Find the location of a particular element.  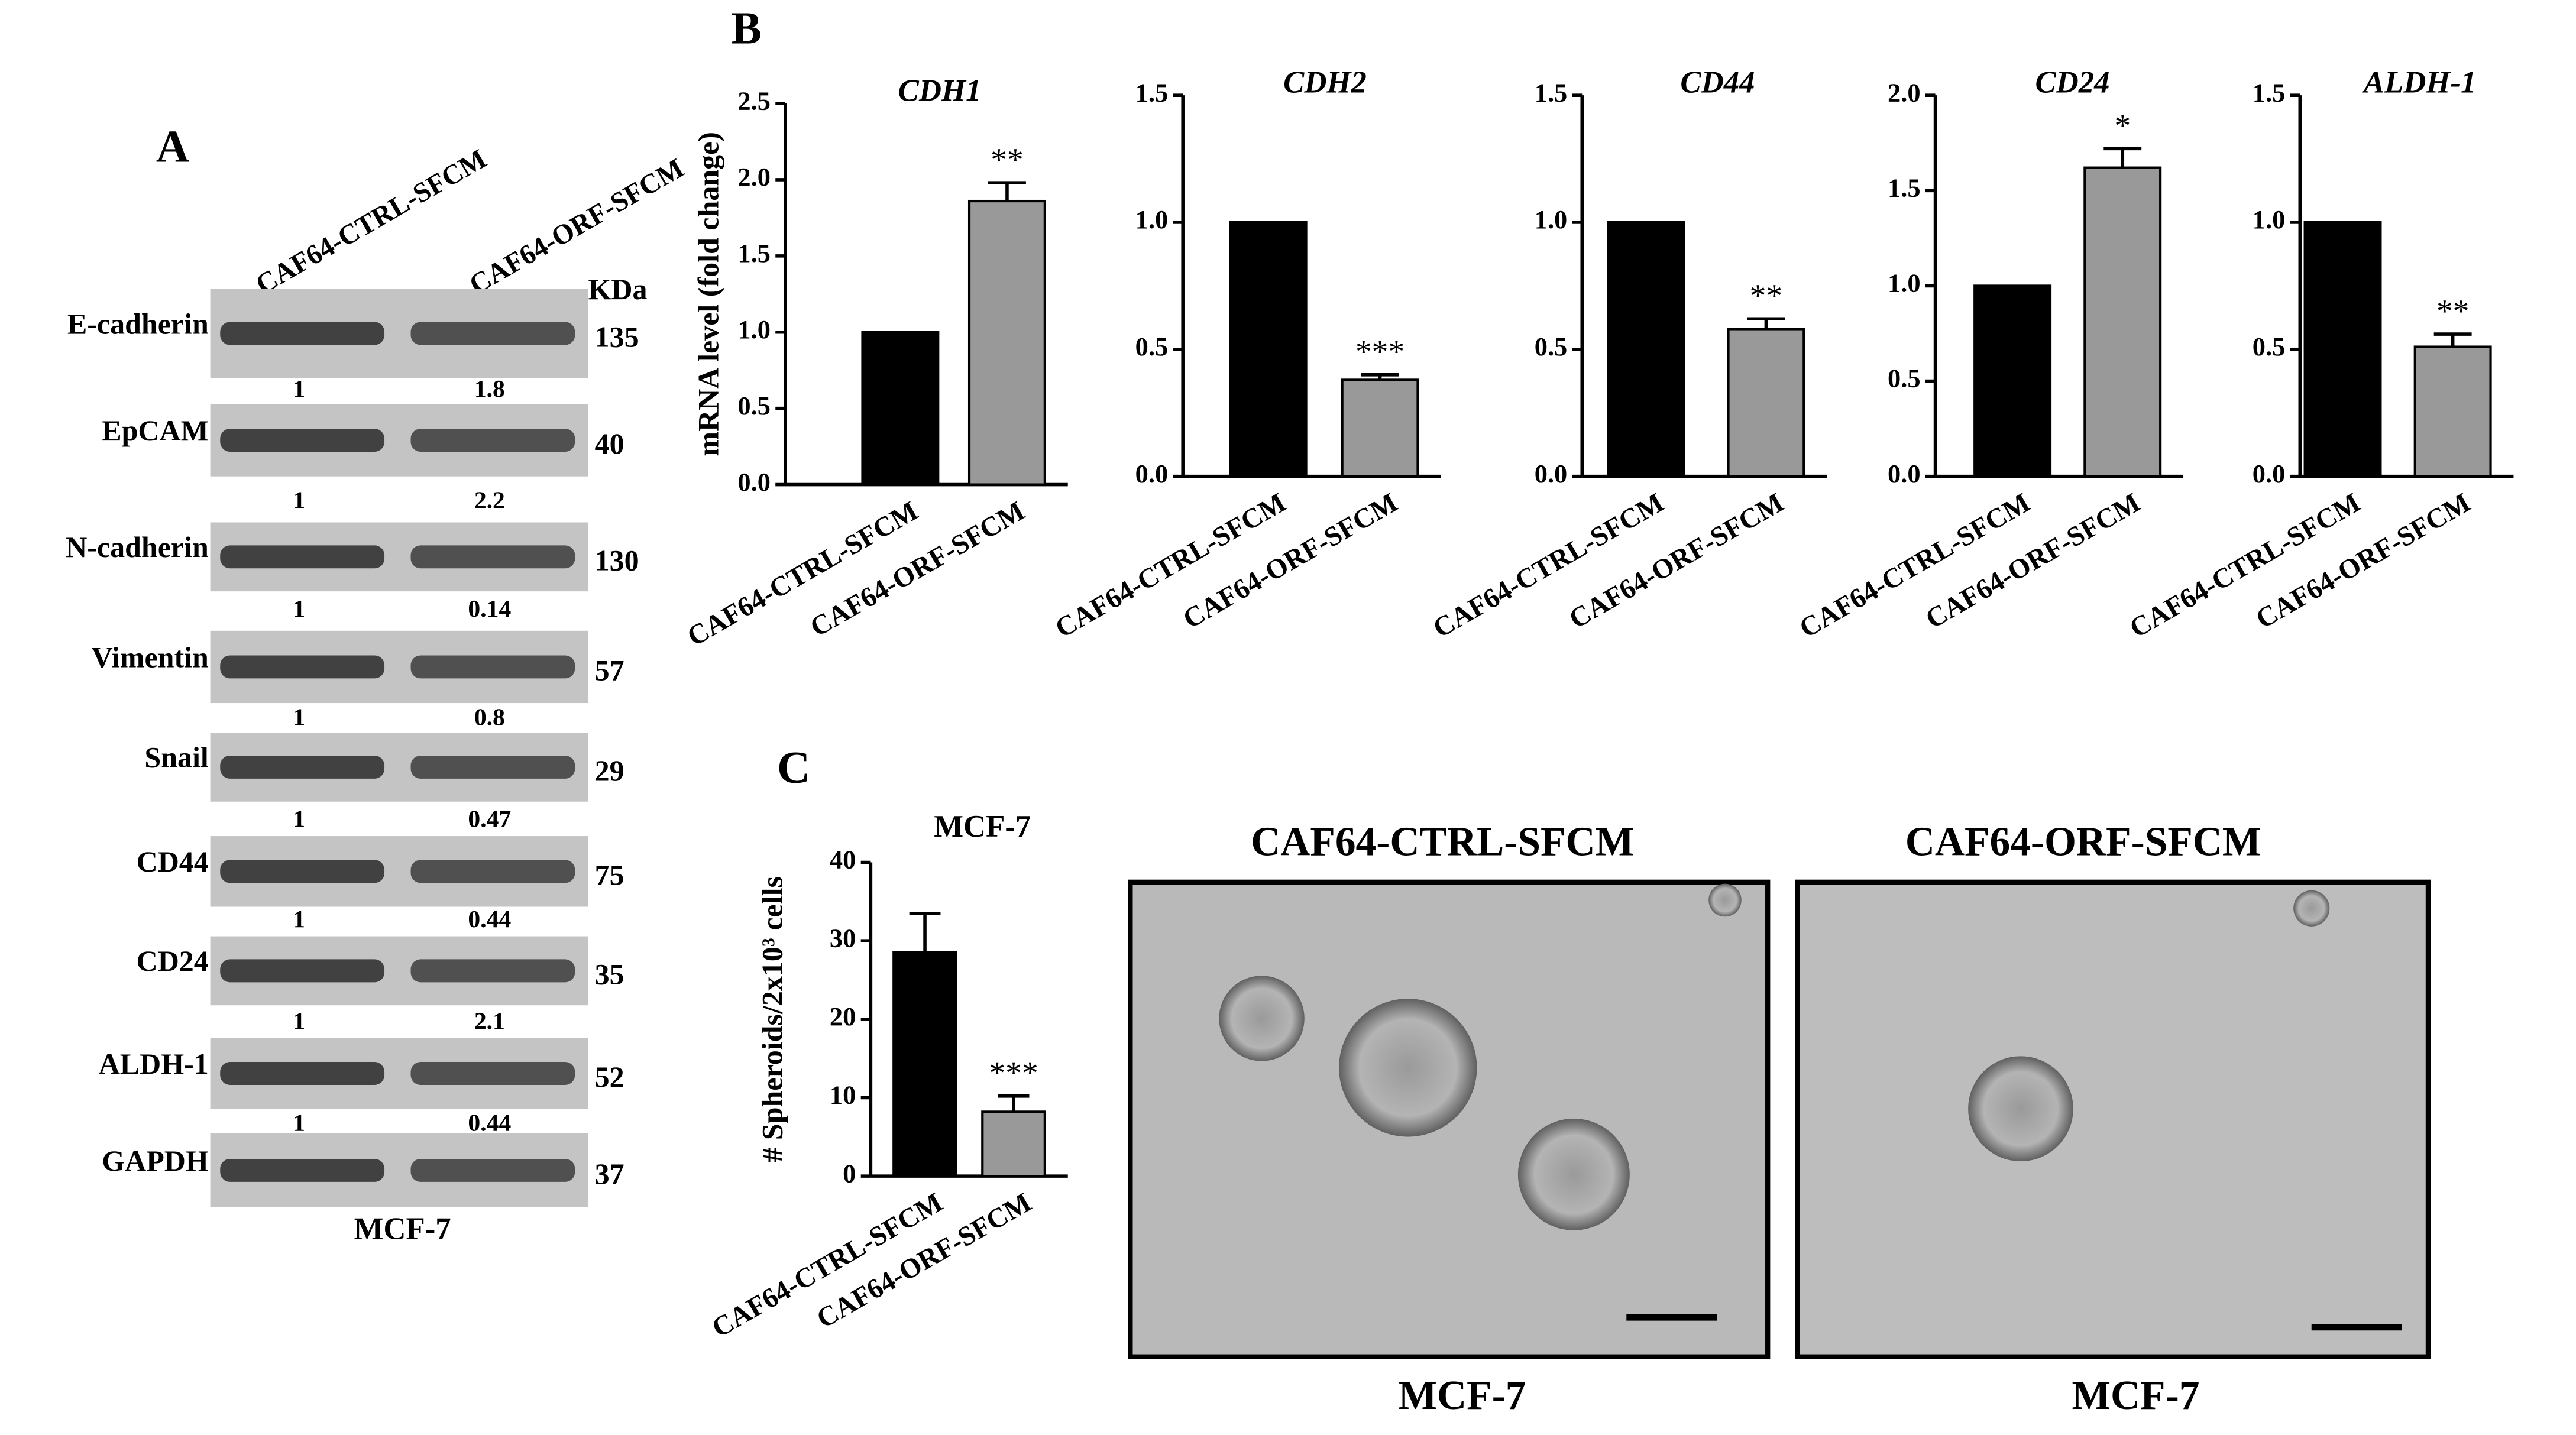

image-title: CAF64-CTRL-SFCM is located at coordinates (1442, 842).